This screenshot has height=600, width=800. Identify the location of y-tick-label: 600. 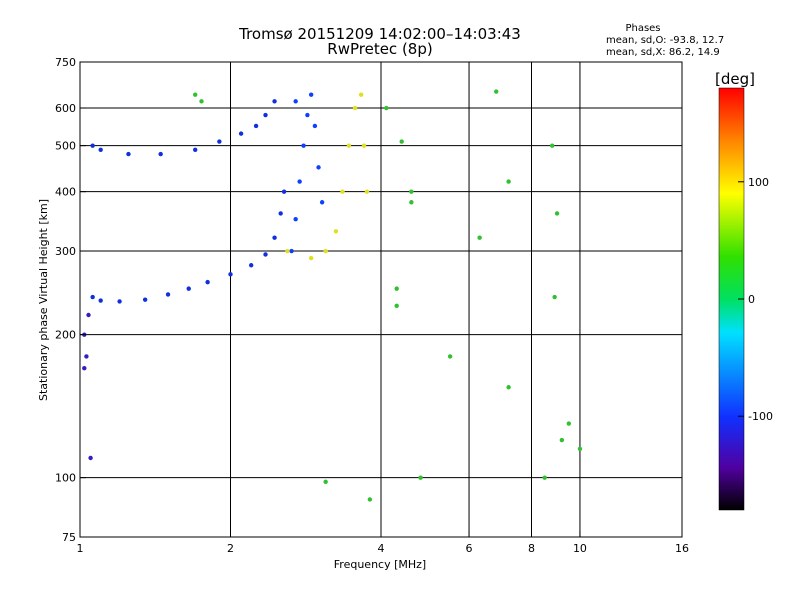
(65, 108).